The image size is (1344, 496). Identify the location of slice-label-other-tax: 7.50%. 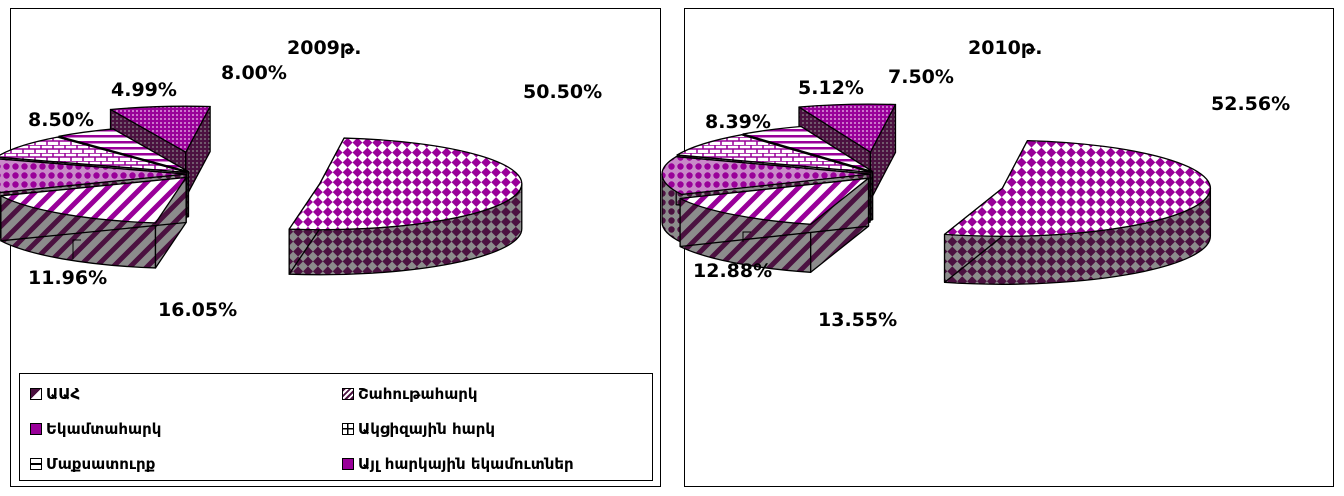
(921, 77).